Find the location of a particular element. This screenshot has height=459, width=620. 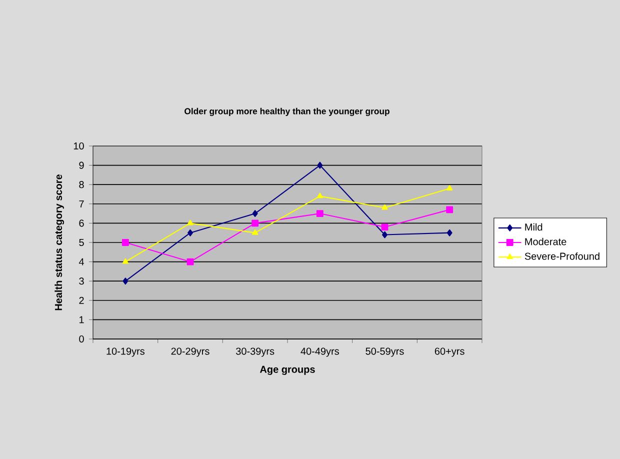

y-axis-title: Health status category score is located at coordinates (59, 242).